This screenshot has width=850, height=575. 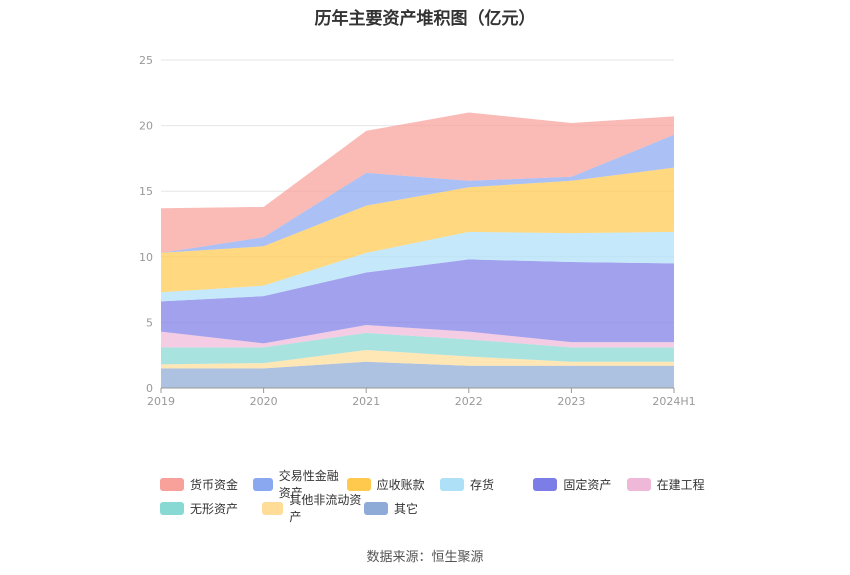 What do you see at coordinates (673, 401) in the screenshot?
I see `x-tick-label: 2024H1` at bounding box center [673, 401].